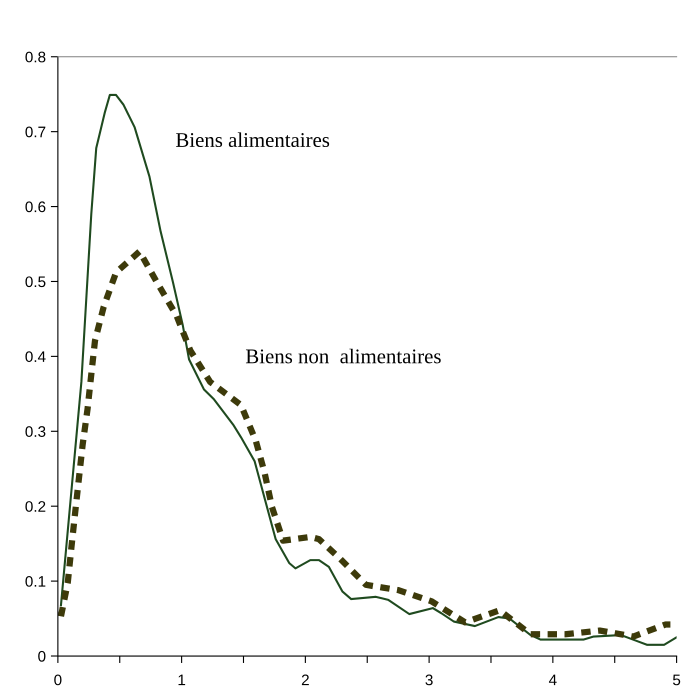 This screenshot has width=689, height=692. Describe the element at coordinates (58, 680) in the screenshot. I see `x-tick-label: 0` at that location.